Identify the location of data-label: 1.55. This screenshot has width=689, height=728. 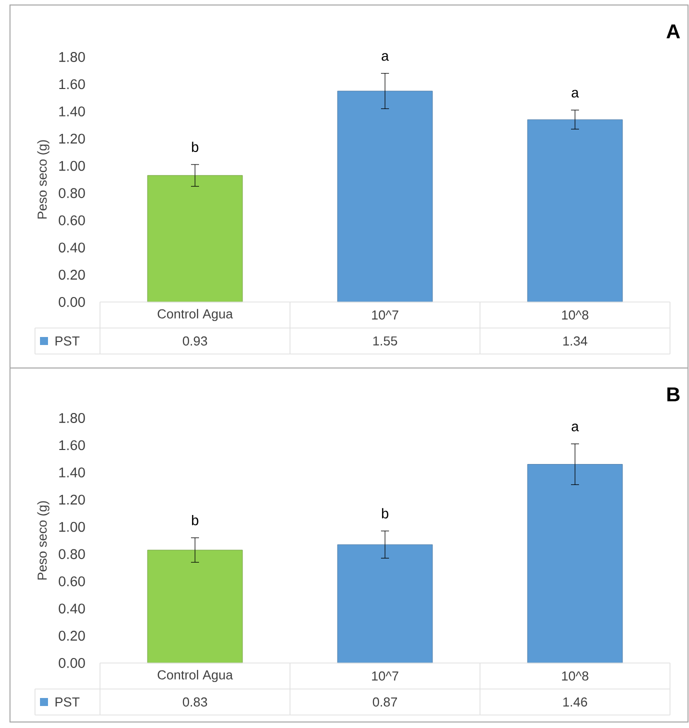
(385, 341).